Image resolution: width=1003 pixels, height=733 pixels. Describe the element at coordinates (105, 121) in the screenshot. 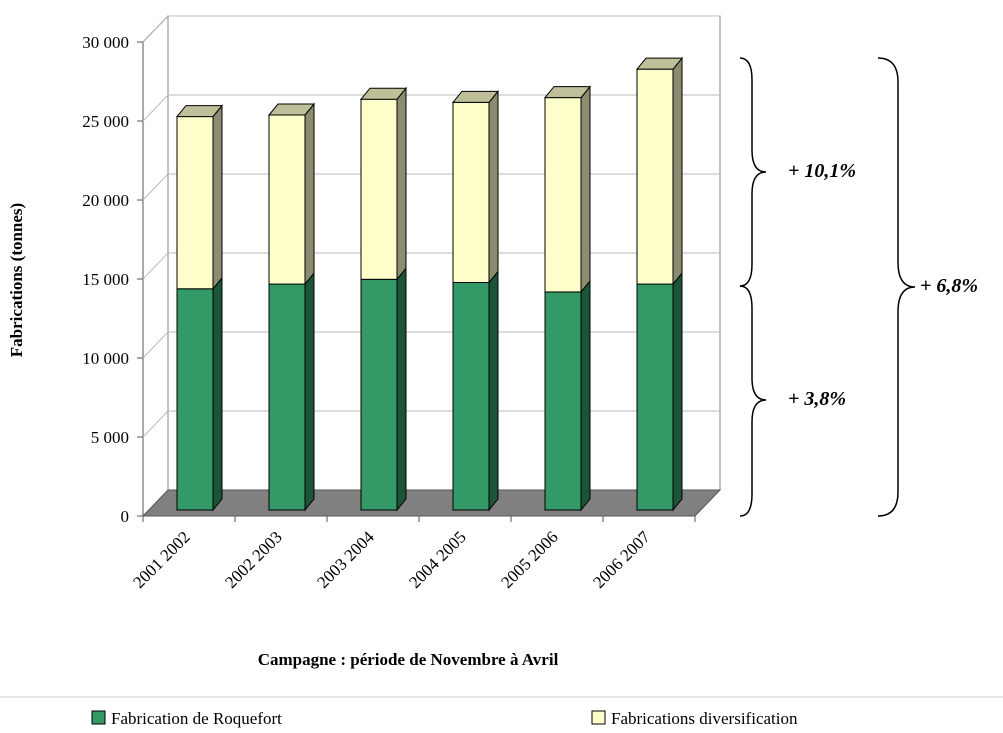

I see `y-tick-label: 25 000` at that location.